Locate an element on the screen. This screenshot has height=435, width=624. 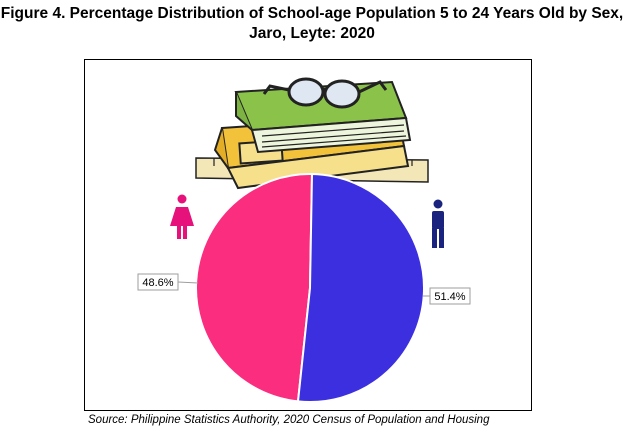
chart-title-line-2: Jaro, Leyte: 2020 is located at coordinates (312, 33).